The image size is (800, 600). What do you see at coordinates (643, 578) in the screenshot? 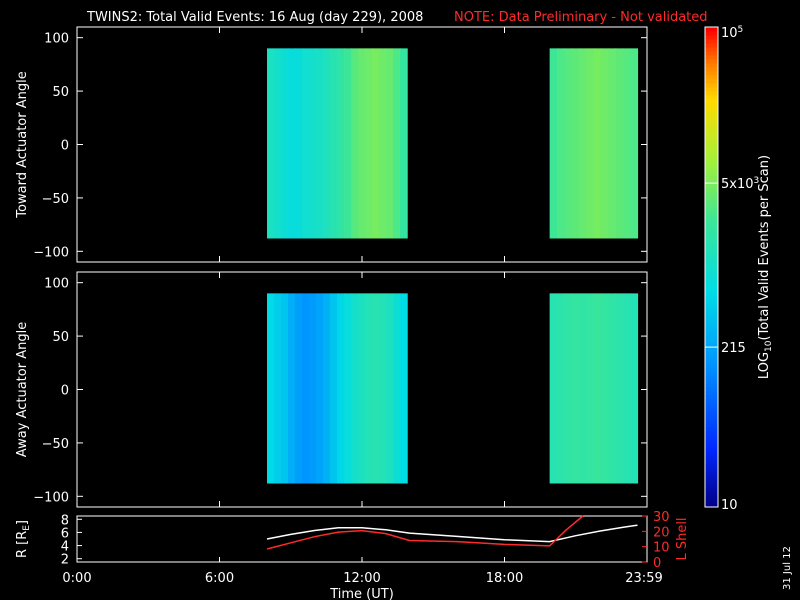
I see `x-tick-label: 23:59` at bounding box center [643, 578].